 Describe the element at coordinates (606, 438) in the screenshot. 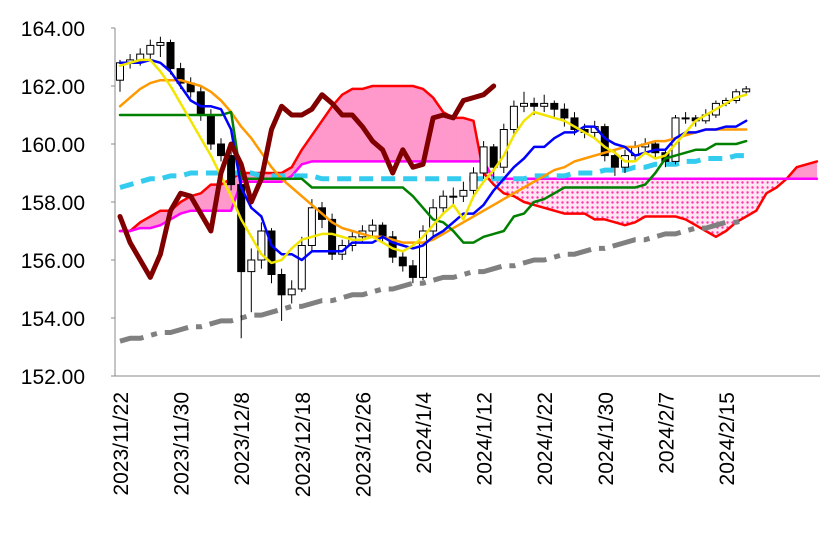

I see `x-tick-label: 2024/1/30` at that location.